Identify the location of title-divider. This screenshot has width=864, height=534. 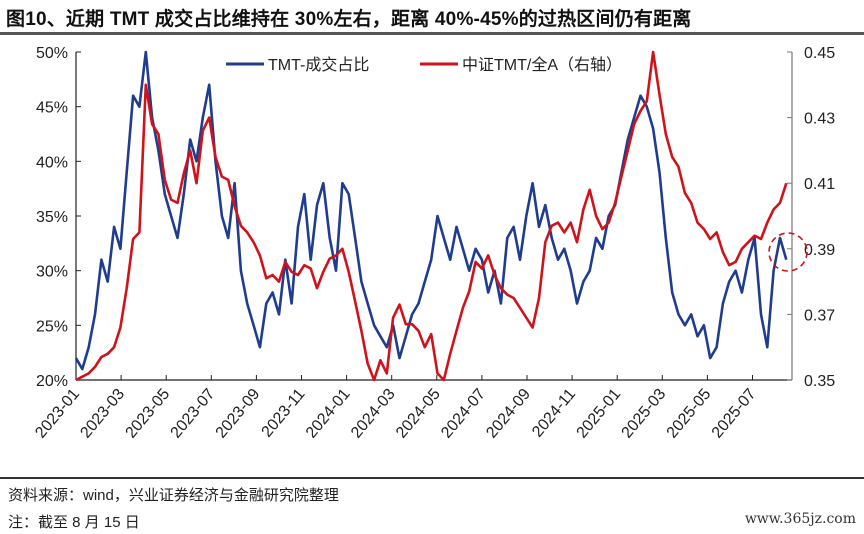
(432, 33).